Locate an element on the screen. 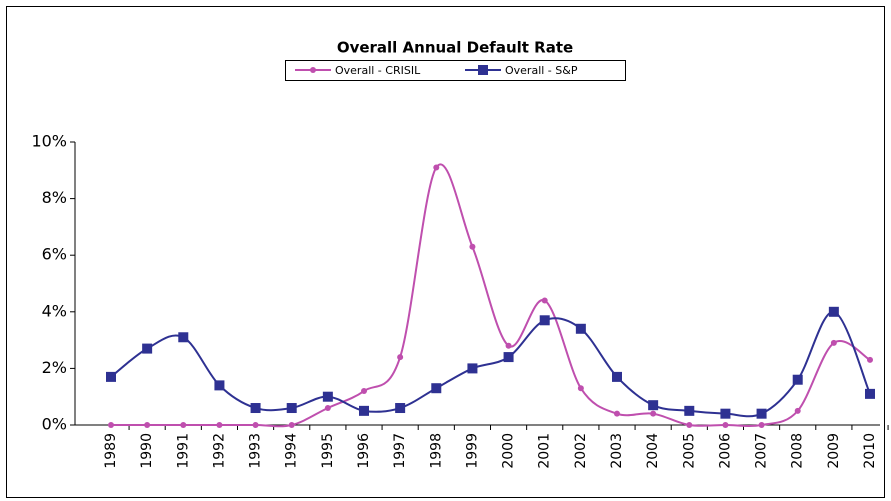 The width and height of the screenshot is (891, 501). x-tick-label: 1992 is located at coordinates (219, 451).